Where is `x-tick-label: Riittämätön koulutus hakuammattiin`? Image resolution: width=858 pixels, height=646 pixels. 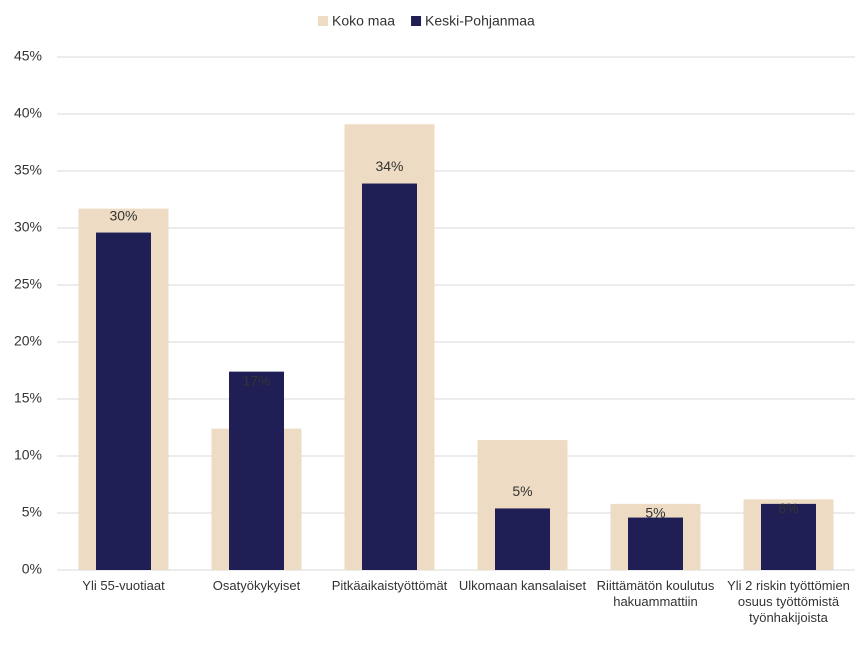
x-tick-label: Riittämätön koulutus hakuammattiin is located at coordinates (655, 593).